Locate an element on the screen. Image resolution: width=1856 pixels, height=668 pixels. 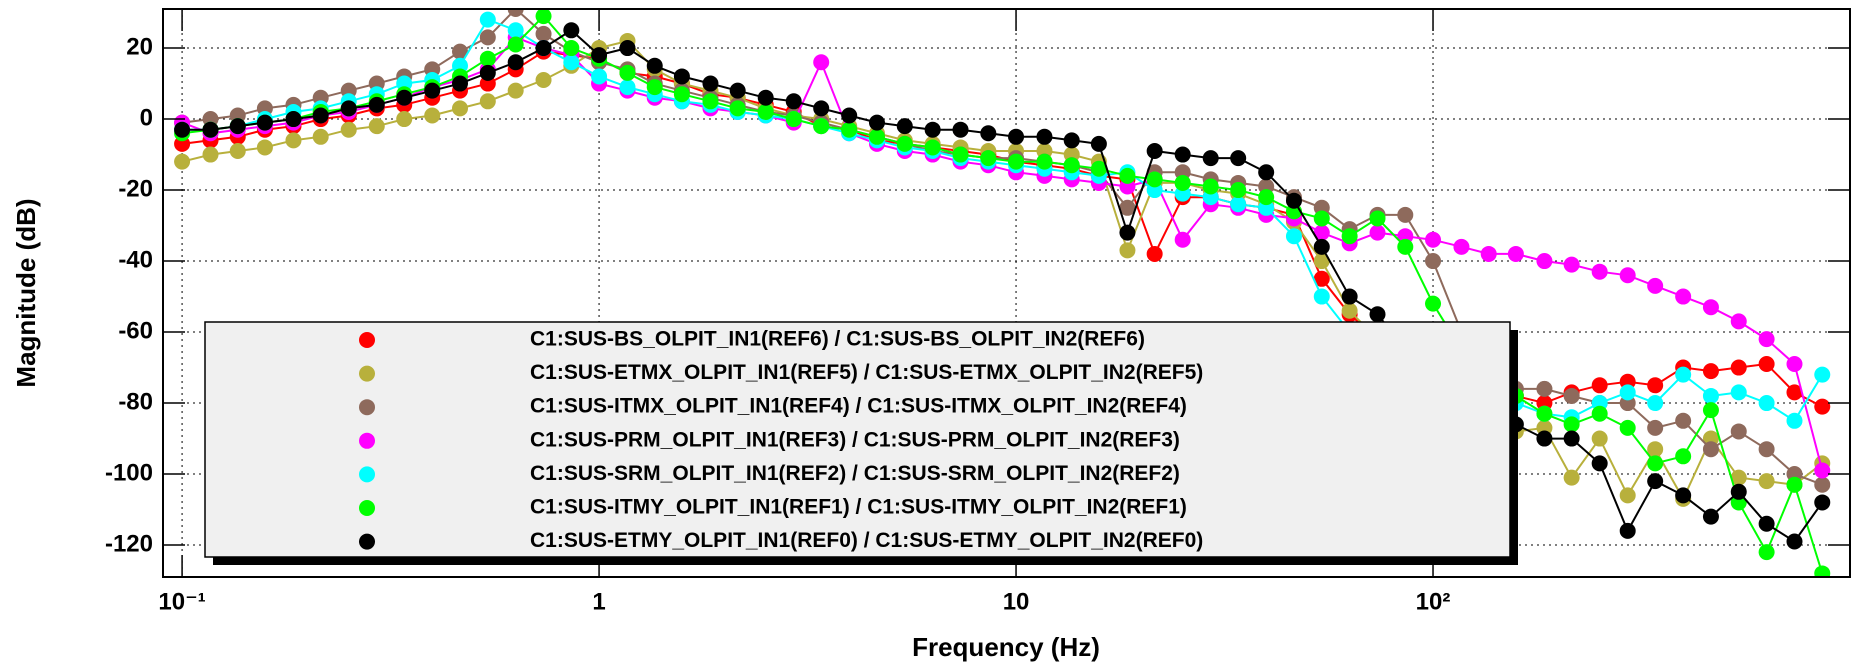
y-tick-label: -20 is located at coordinates (135, 188).